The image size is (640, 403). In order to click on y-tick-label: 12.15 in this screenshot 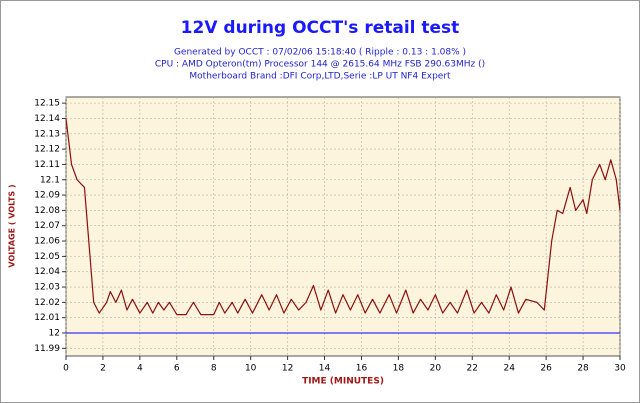, I will do `click(47, 104)`.